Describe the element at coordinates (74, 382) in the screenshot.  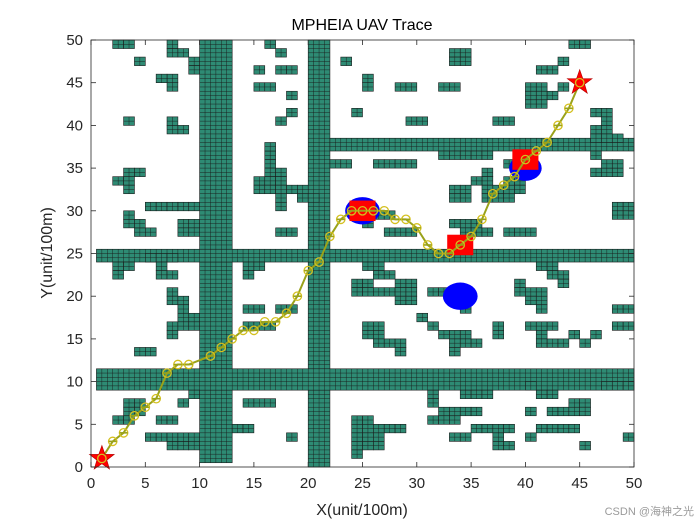
I see `y-tick-label: 10` at that location.